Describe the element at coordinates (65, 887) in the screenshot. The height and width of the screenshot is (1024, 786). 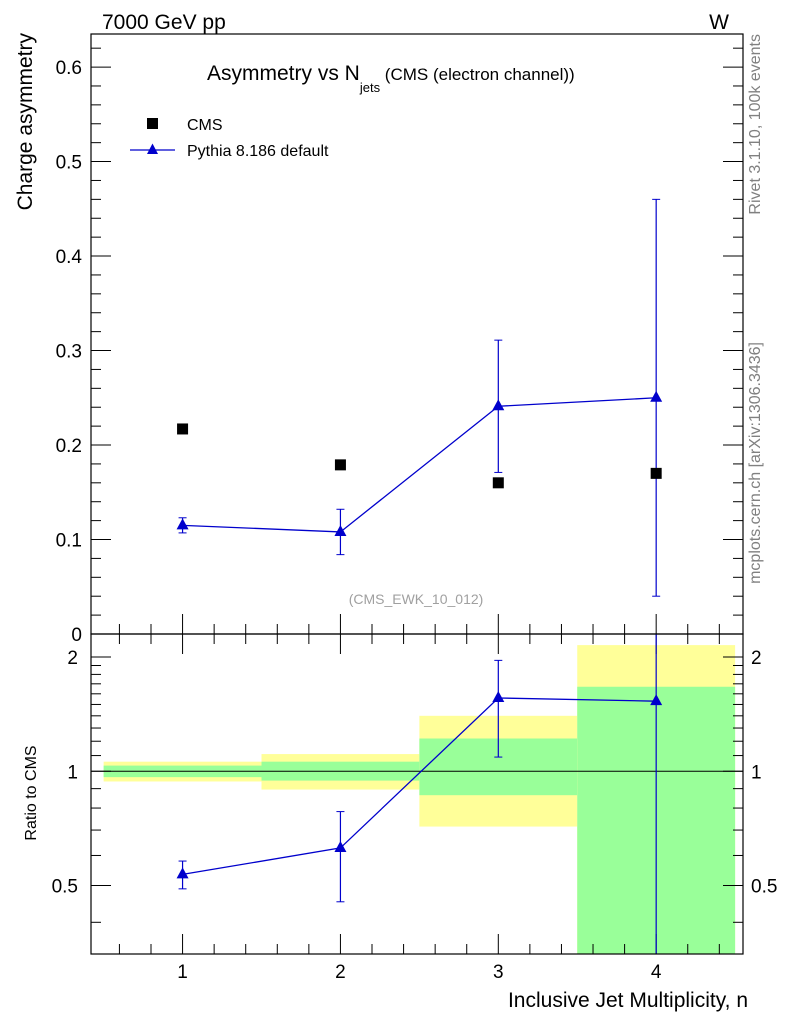
I see `ratio-y-tick-label: 0.5` at that location.